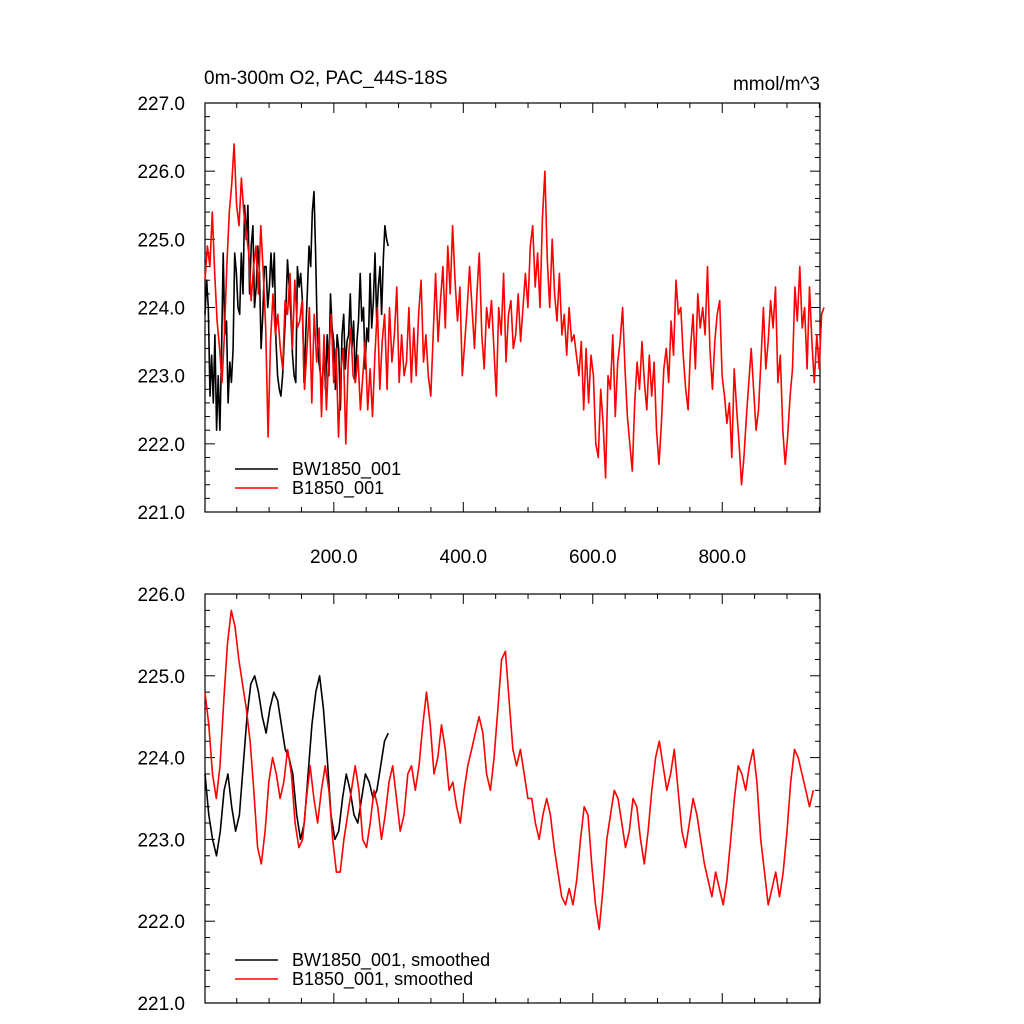 The height and width of the screenshot is (1024, 1024). What do you see at coordinates (161, 104) in the screenshot?
I see `y-tick-label: 227.0` at bounding box center [161, 104].